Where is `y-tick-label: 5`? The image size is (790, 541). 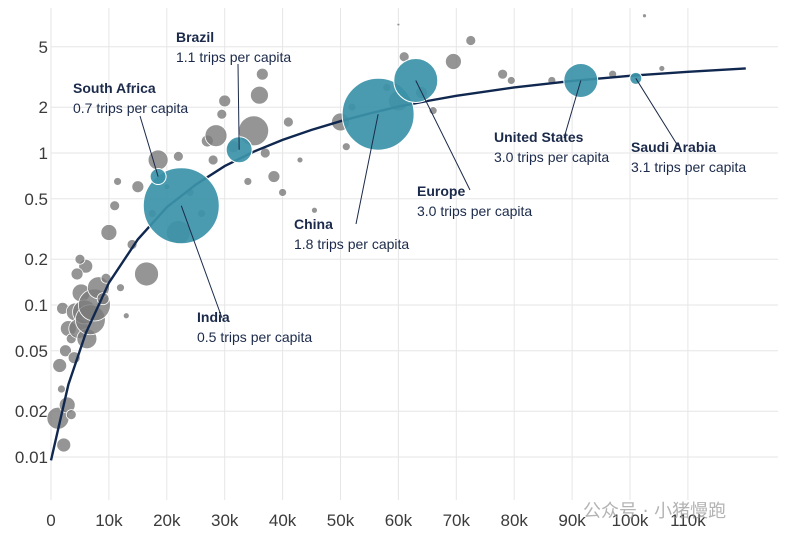 y-tick-label: 5 is located at coordinates (43, 47).